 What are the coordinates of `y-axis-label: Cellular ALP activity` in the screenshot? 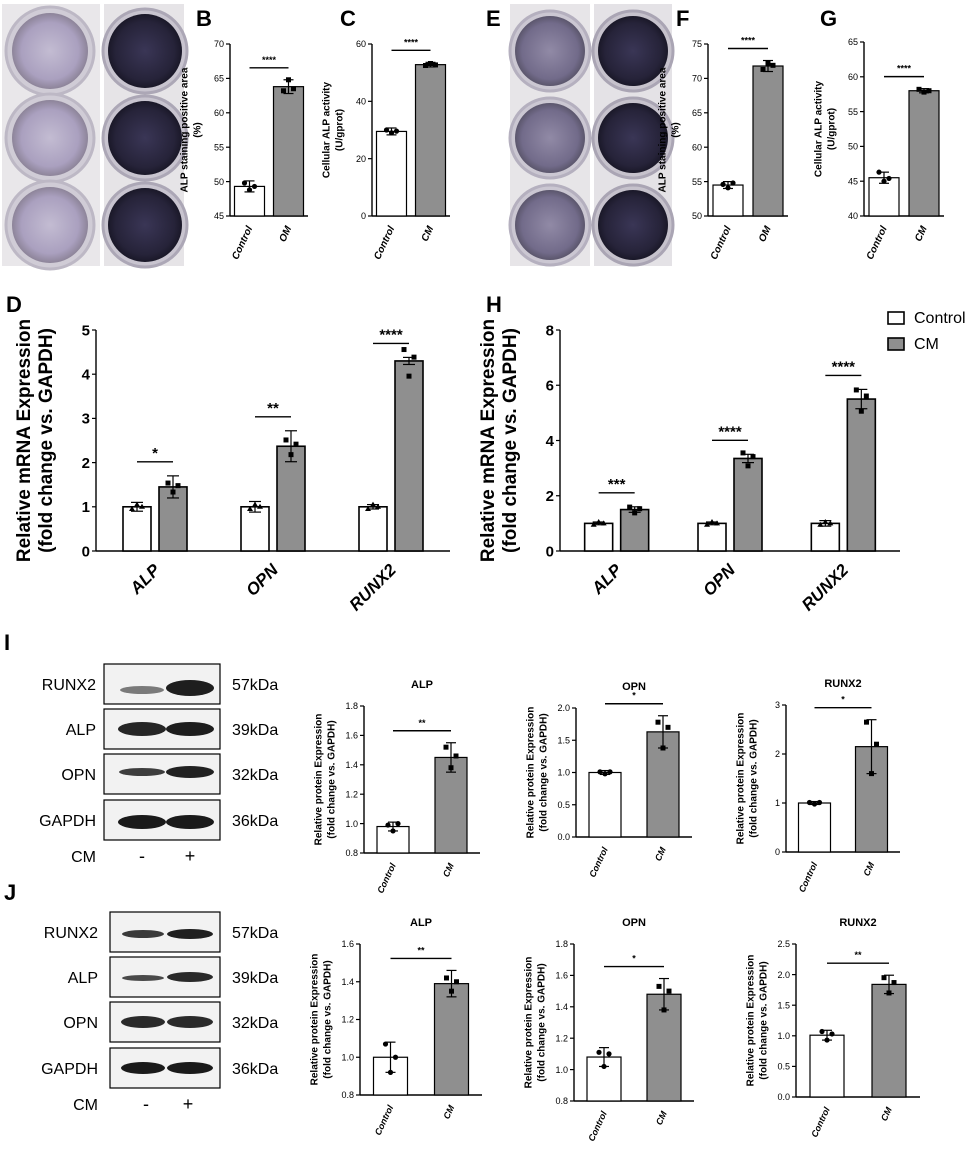 It's located at (326, 129).